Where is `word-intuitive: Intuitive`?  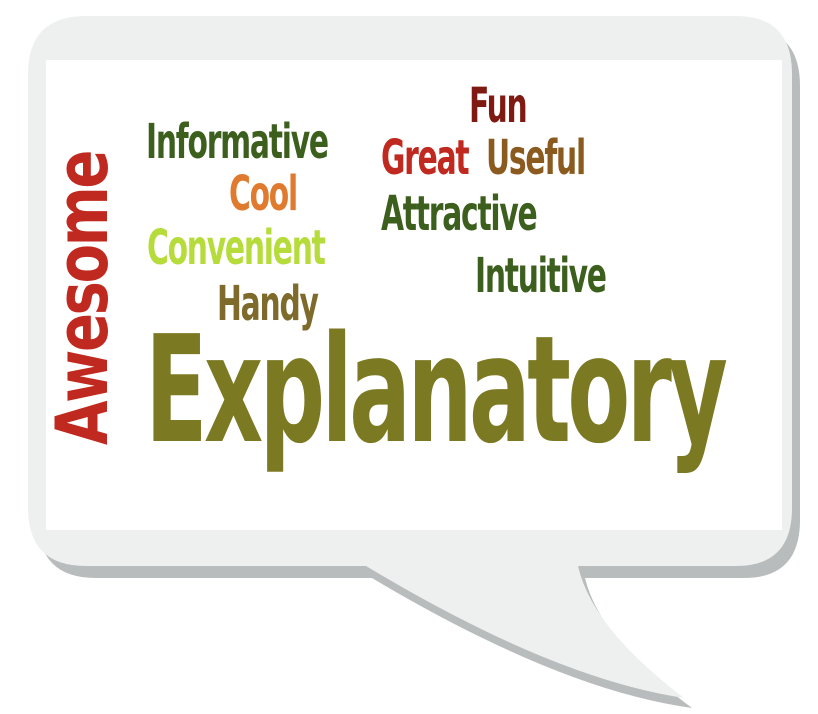
word-intuitive: Intuitive is located at coordinates (541, 276).